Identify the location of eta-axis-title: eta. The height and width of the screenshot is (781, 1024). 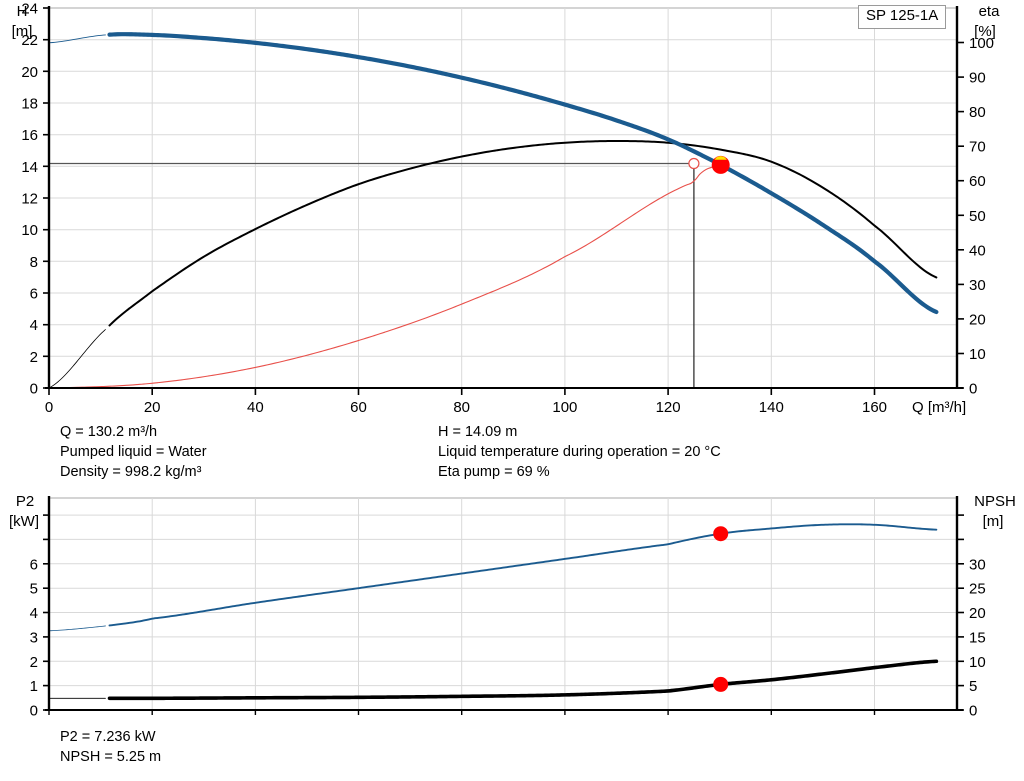
(990, 11).